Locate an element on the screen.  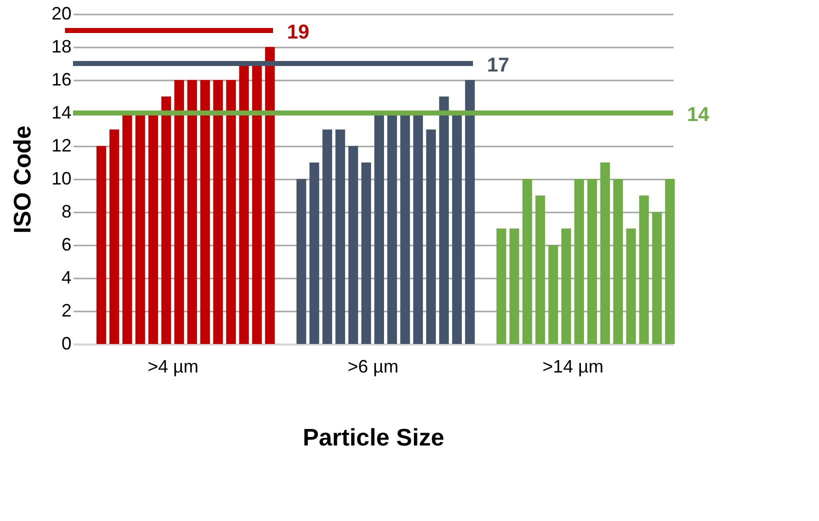
y-axis-title: ISO Code is located at coordinates (22, 179).